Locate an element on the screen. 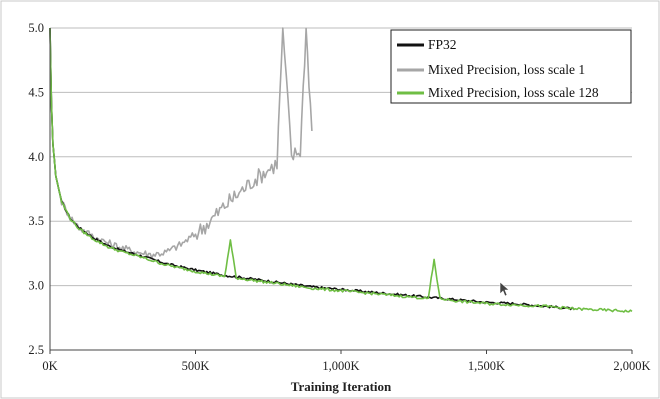 This screenshot has width=660, height=399. legend-entry-fp32: FP32 is located at coordinates (442, 44).